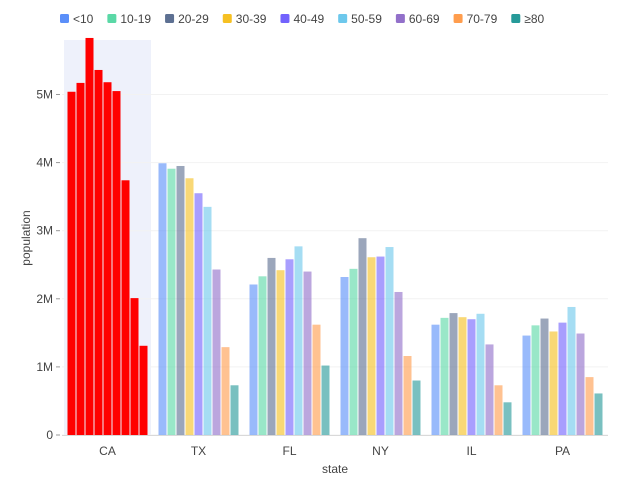 The width and height of the screenshot is (640, 485). I want to click on legend-item: 10-19, so click(129, 19).